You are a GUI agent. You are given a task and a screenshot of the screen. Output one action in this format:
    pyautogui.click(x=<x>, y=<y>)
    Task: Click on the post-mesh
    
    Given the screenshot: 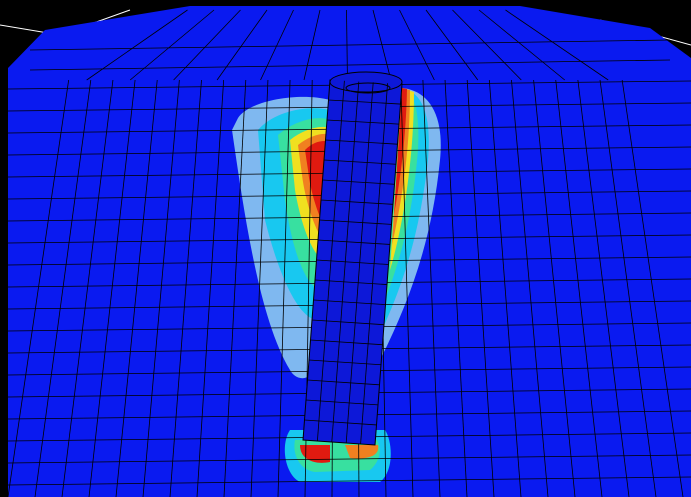 What is the action you would take?
    pyautogui.click(x=352, y=262)
    